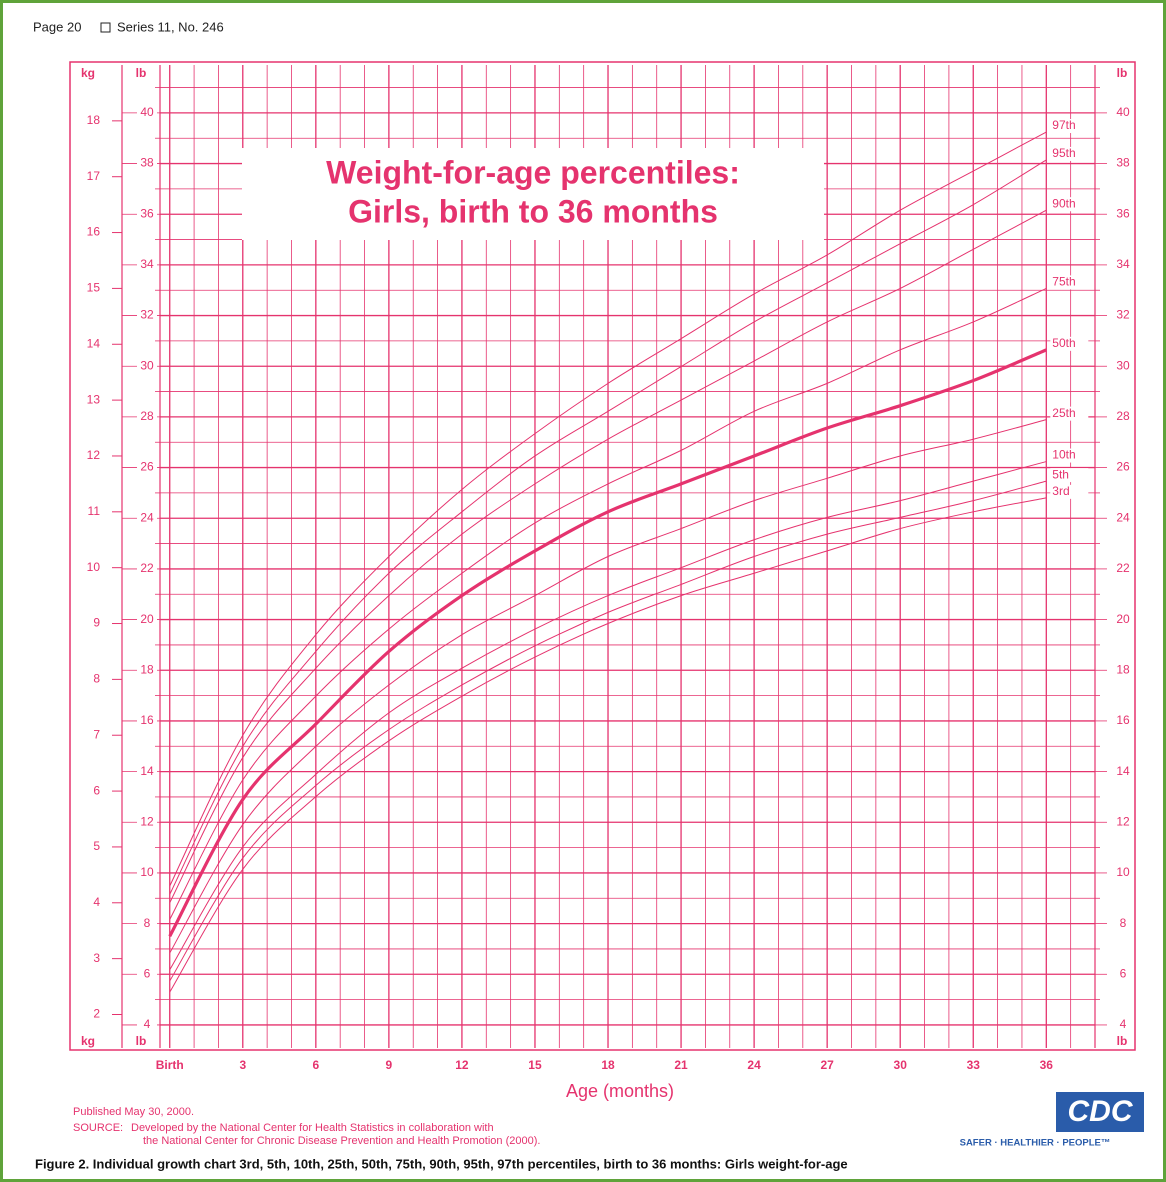 Image resolution: width=1166 pixels, height=1182 pixels. I want to click on x-tick-label: 12, so click(462, 1065).